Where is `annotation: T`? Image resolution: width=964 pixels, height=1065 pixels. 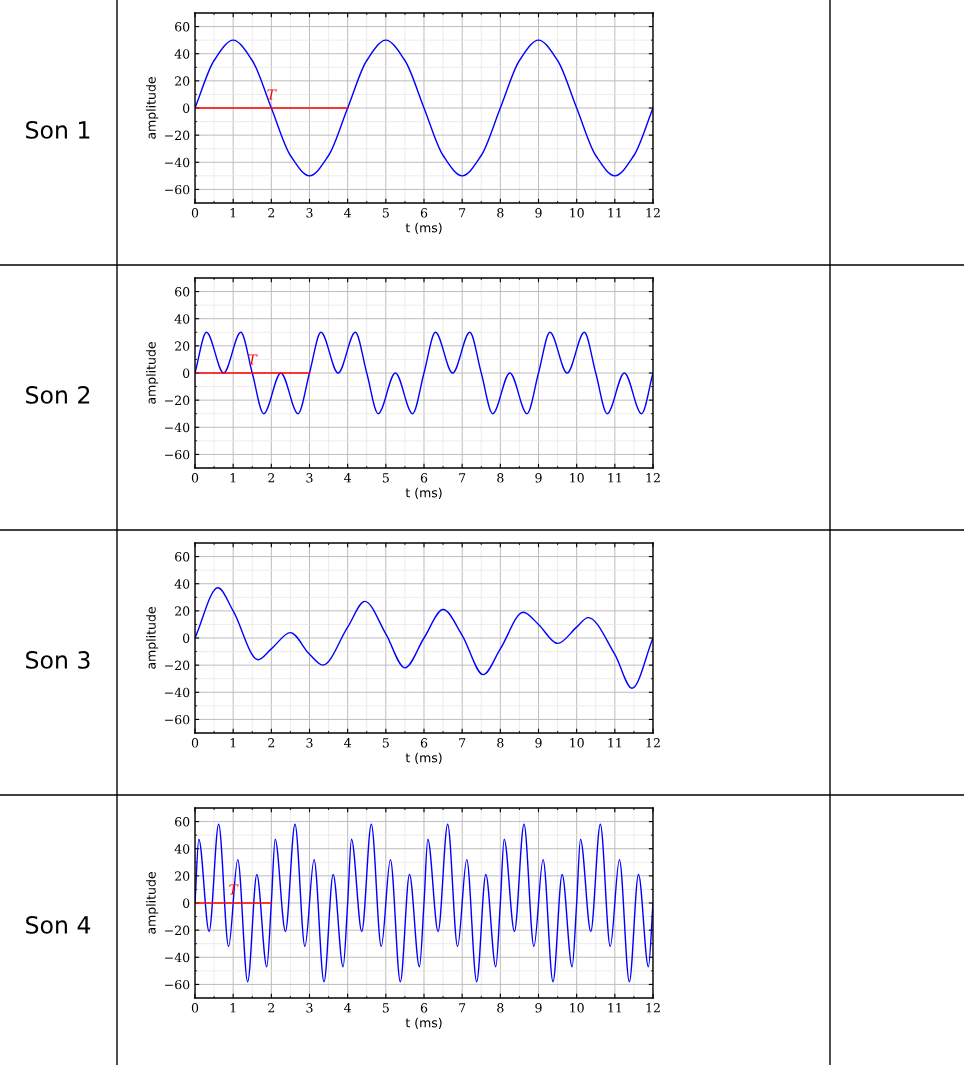 annotation: T is located at coordinates (272, 94).